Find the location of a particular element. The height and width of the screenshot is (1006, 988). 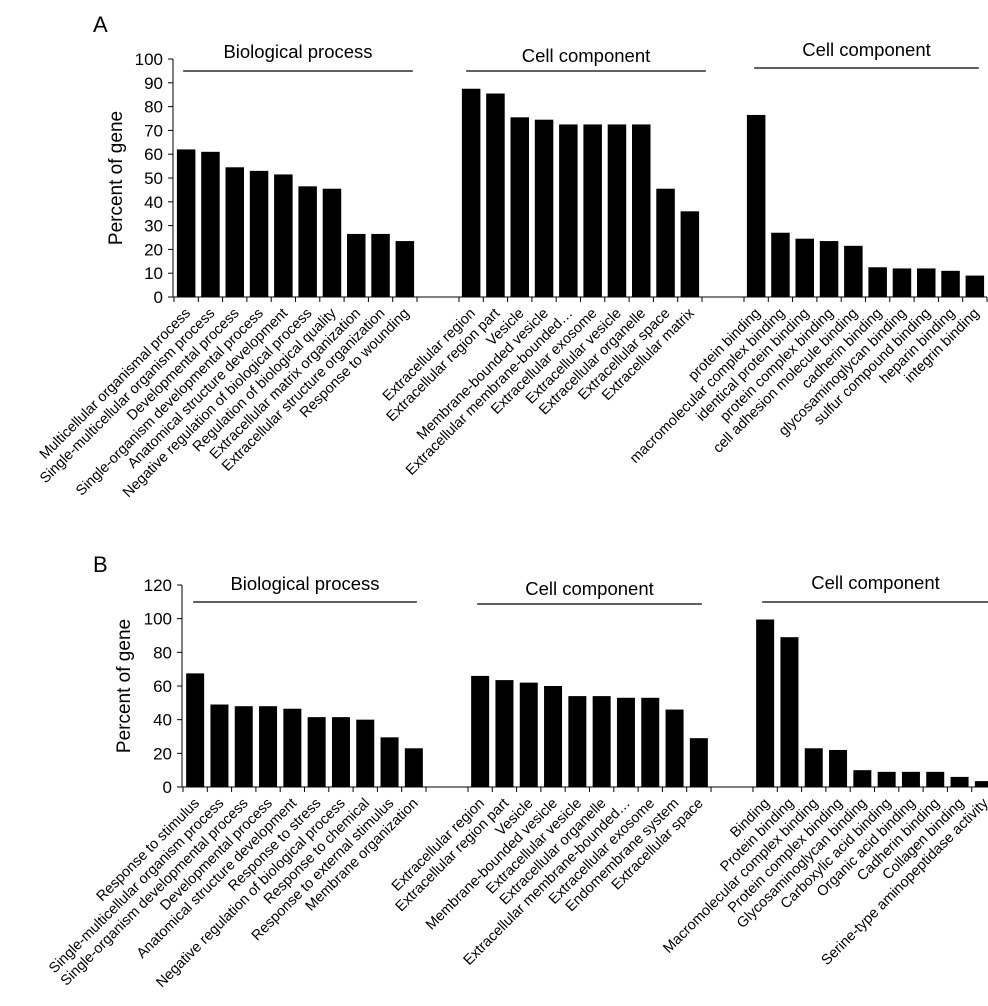

y-tick-label: 70 is located at coordinates (153, 130).